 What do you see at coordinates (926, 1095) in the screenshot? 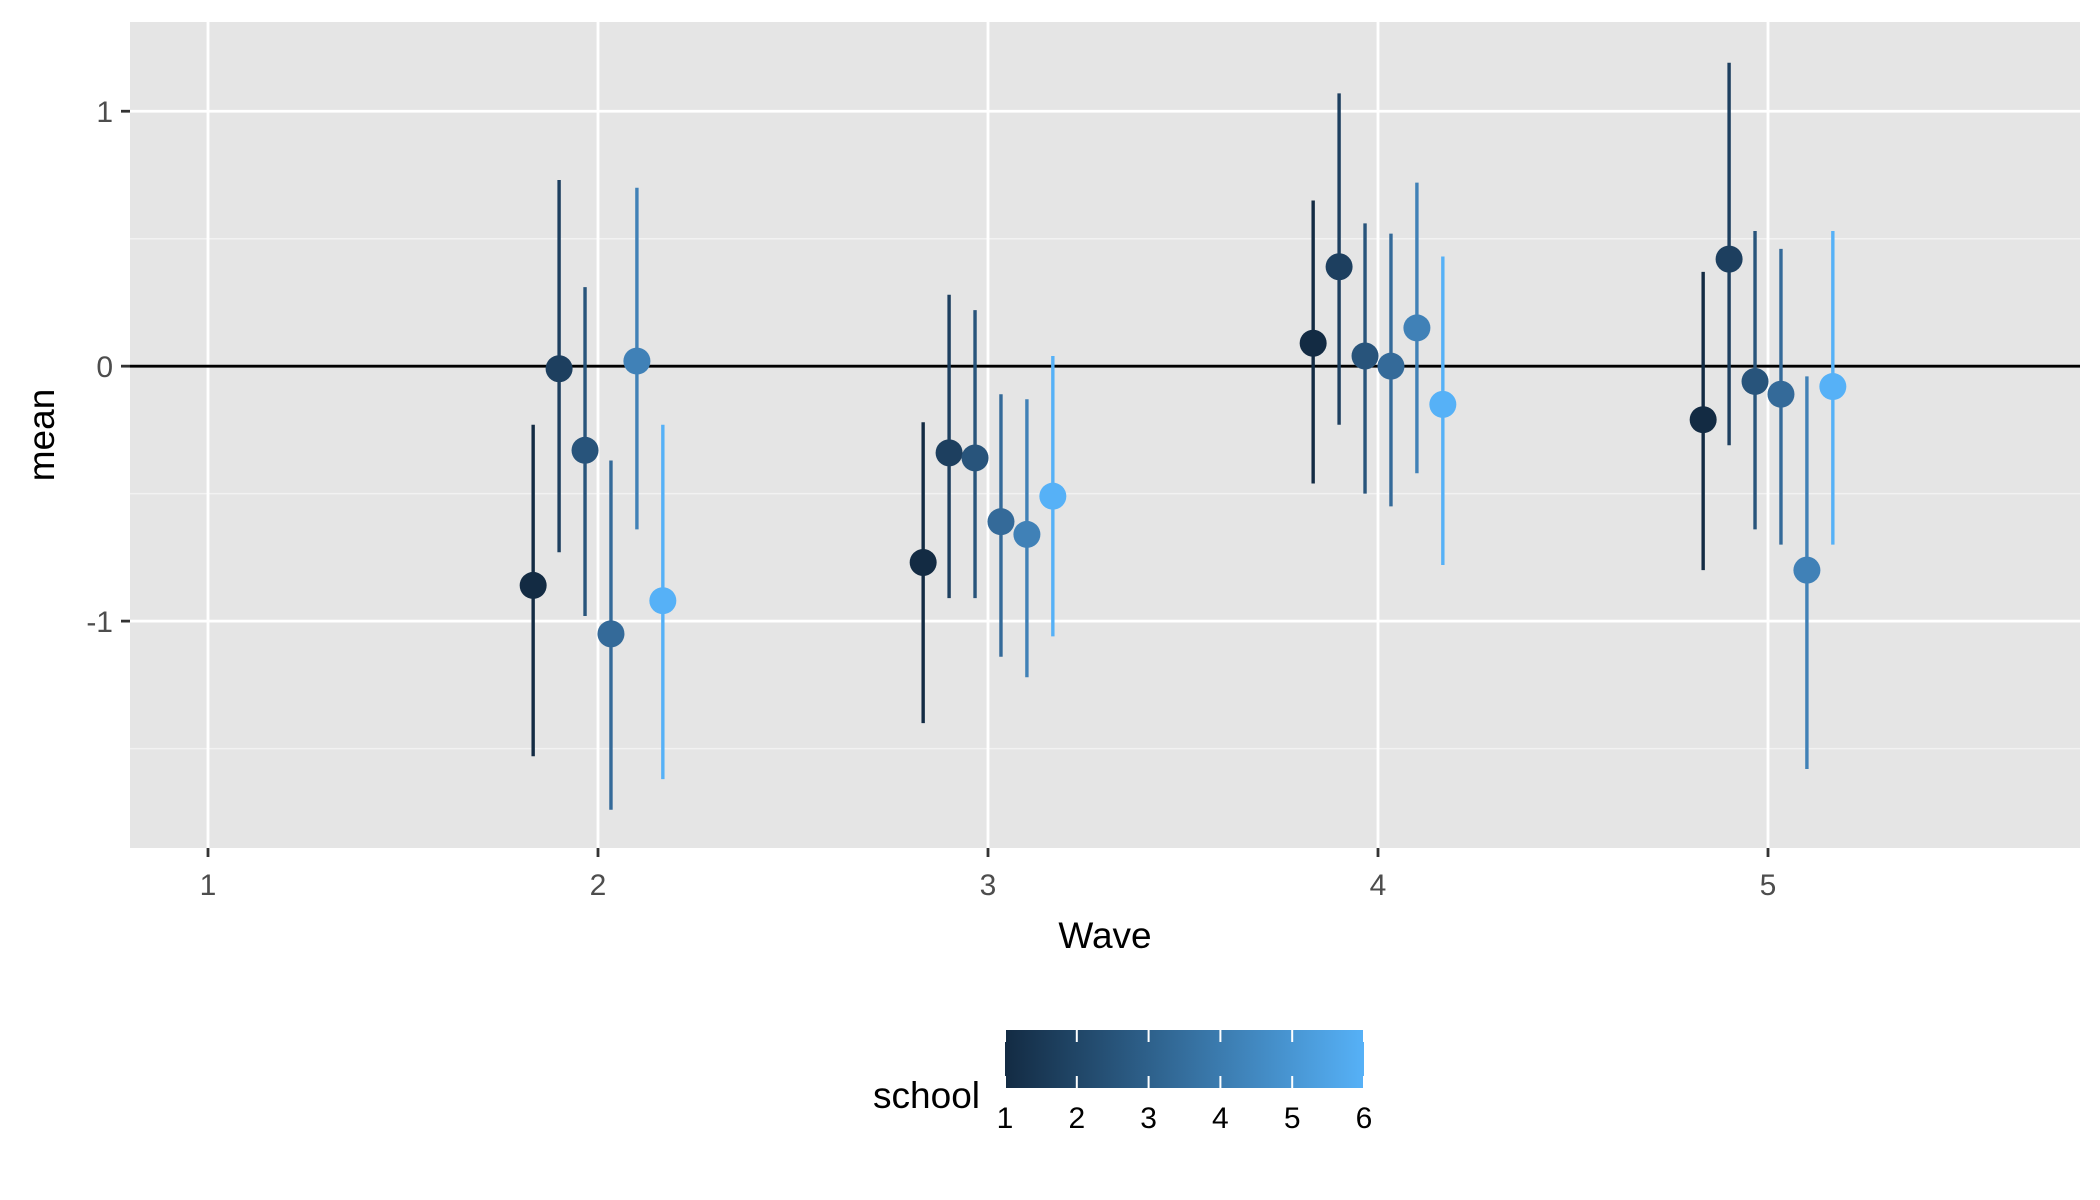
I see `legend-title: school` at bounding box center [926, 1095].